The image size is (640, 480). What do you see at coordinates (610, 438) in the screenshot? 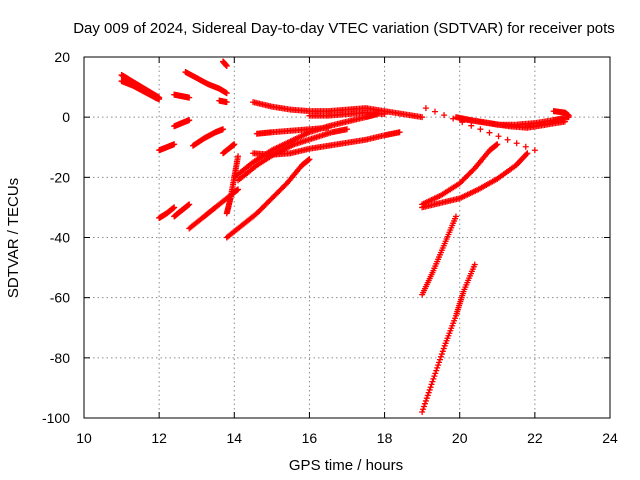
I see `x-tick-label: 24` at bounding box center [610, 438].